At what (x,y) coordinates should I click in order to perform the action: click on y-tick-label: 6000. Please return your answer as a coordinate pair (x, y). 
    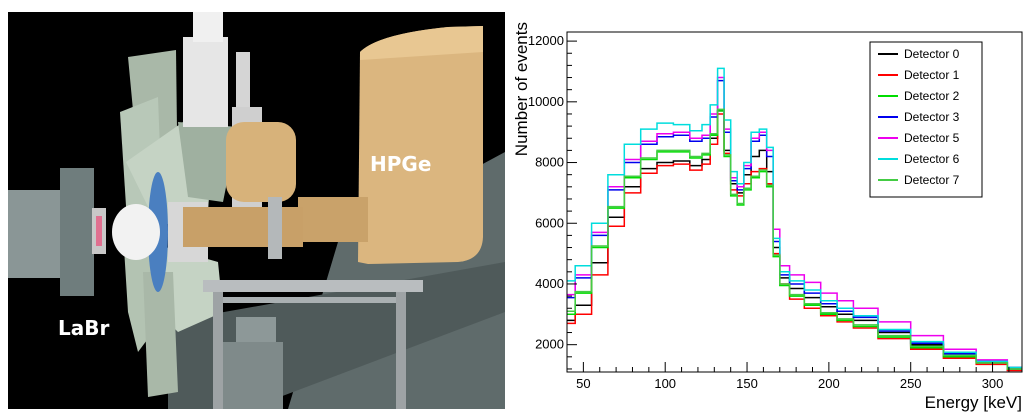
    Looking at the image, I should click on (549, 222).